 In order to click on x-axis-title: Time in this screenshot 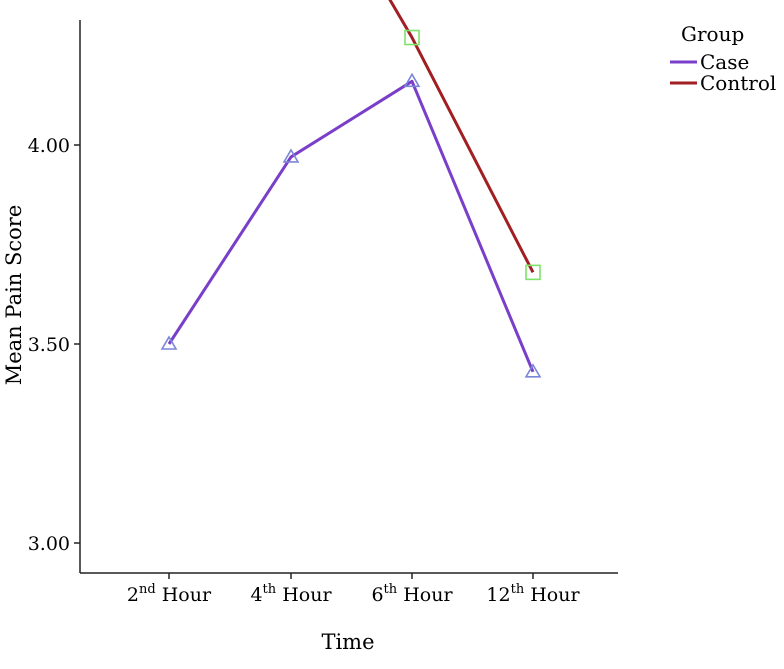, I will do `click(347, 642)`.